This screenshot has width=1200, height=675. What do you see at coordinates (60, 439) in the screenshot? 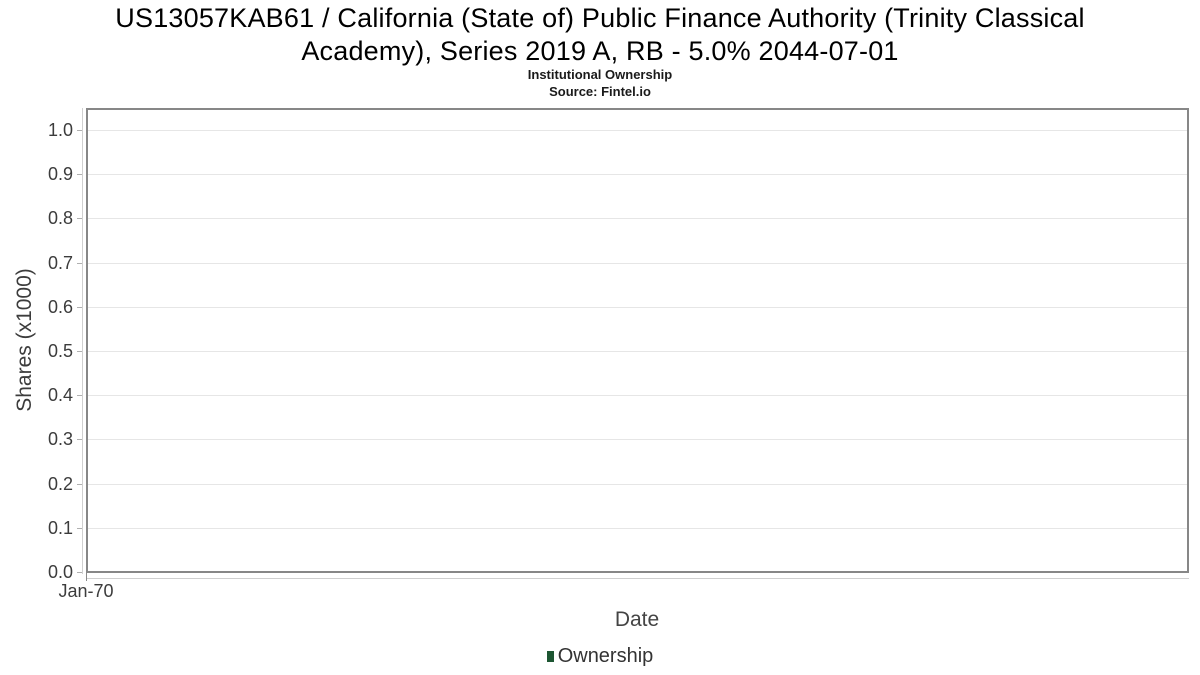
I see `y-tick-label: 0.3` at bounding box center [60, 439].